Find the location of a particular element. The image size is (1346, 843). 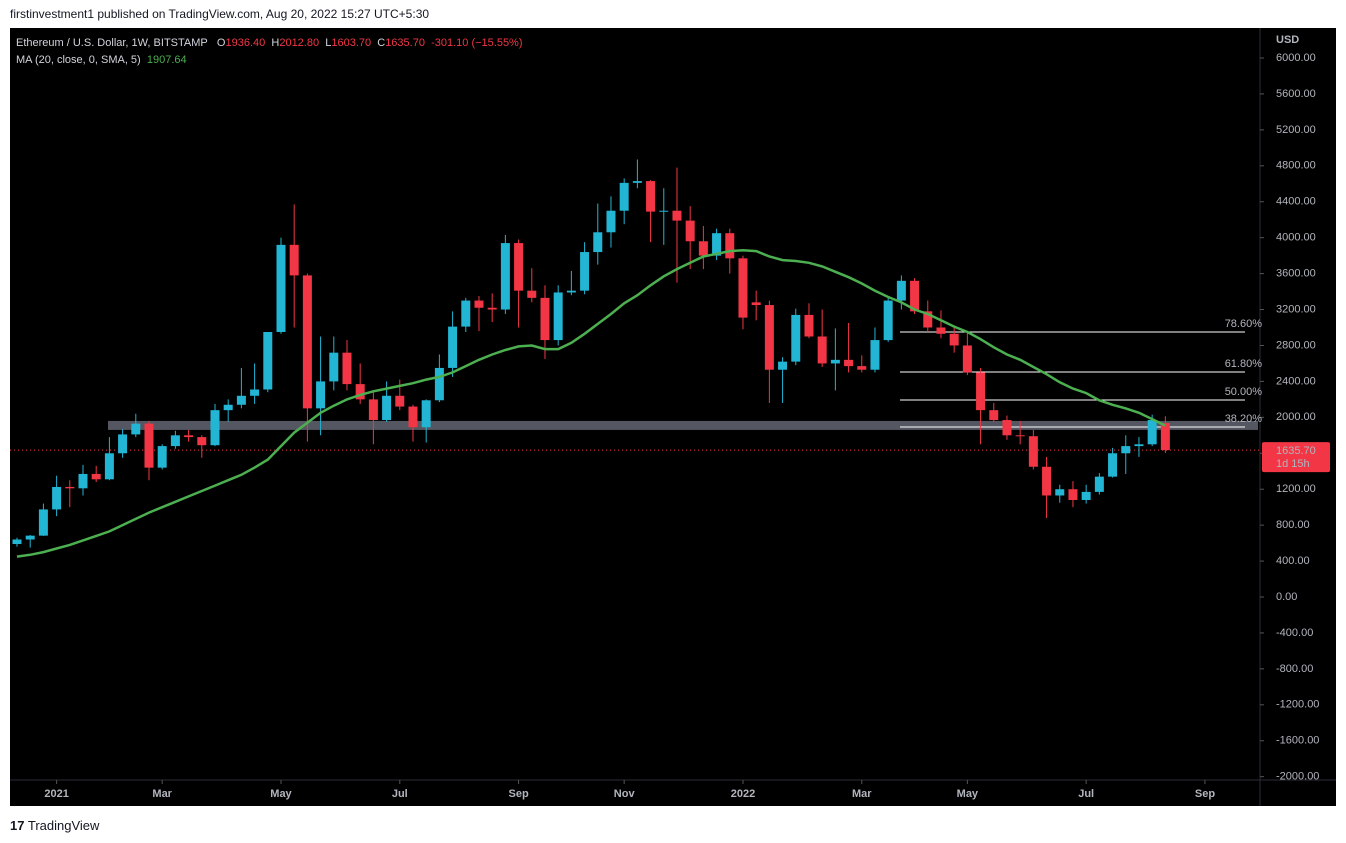

y-tick-label: 4000.00 is located at coordinates (1296, 238).